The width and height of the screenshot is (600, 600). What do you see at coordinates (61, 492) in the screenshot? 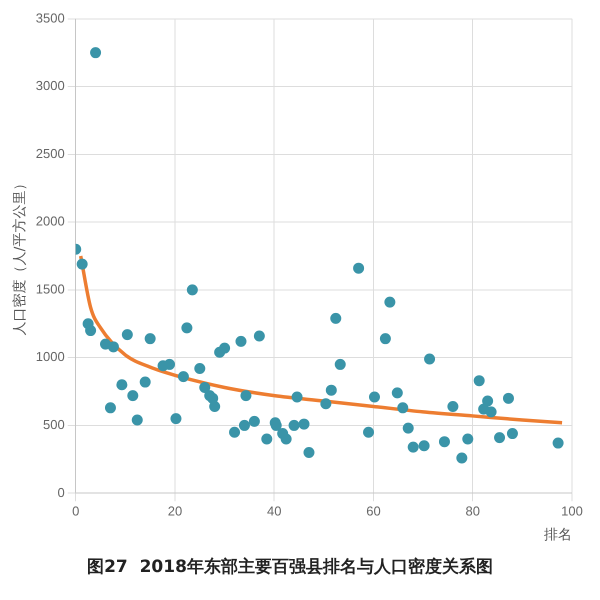
I see `y-tick-label: 0` at bounding box center [61, 492].